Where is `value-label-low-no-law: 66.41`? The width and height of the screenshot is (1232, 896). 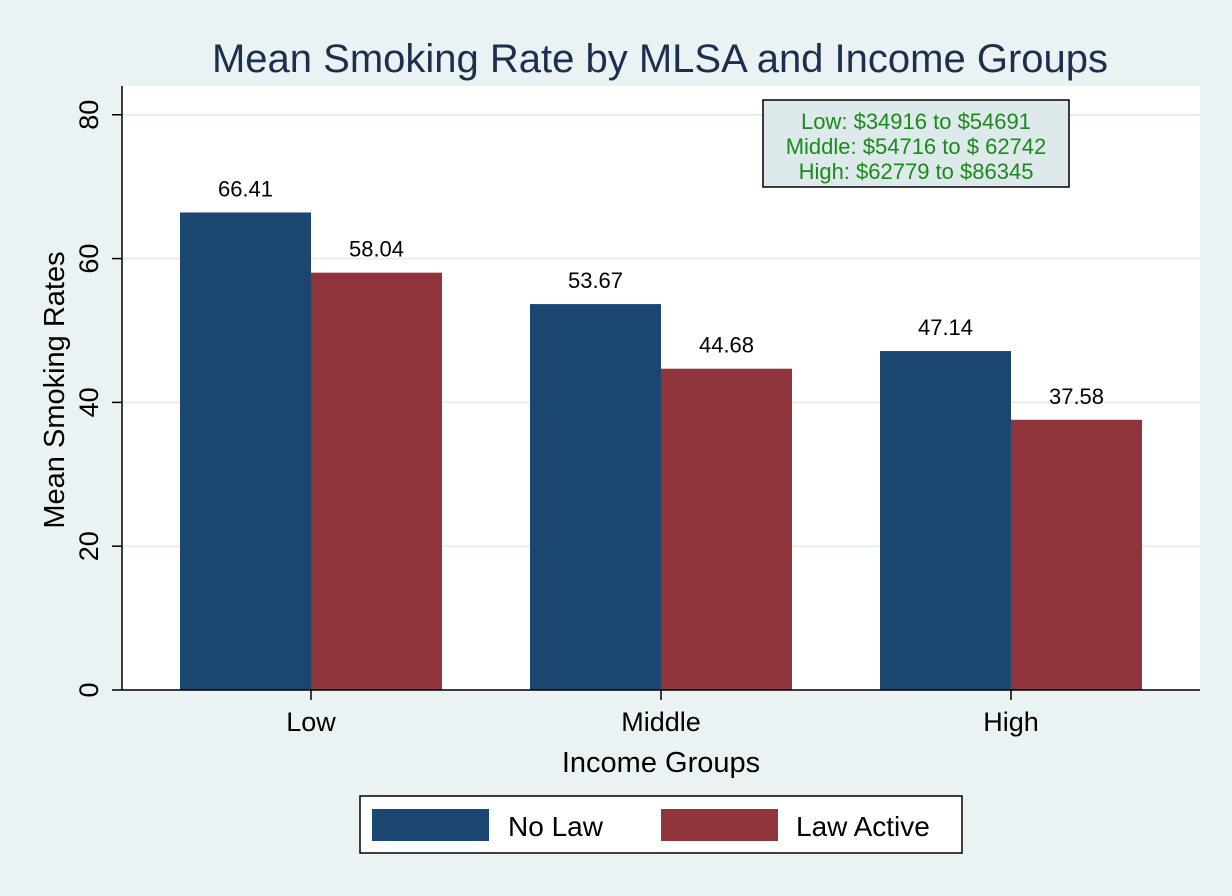
value-label-low-no-law: 66.41 is located at coordinates (245, 188).